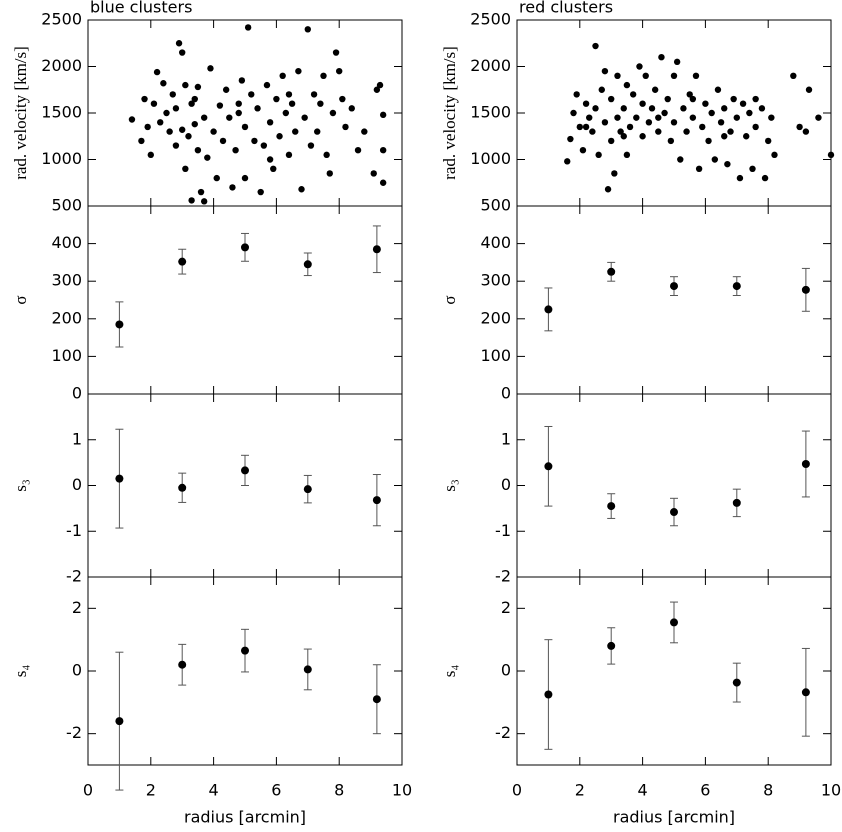 The width and height of the screenshot is (842, 832). What do you see at coordinates (66, 205) in the screenshot?
I see `y-tick-label: 500` at bounding box center [66, 205].